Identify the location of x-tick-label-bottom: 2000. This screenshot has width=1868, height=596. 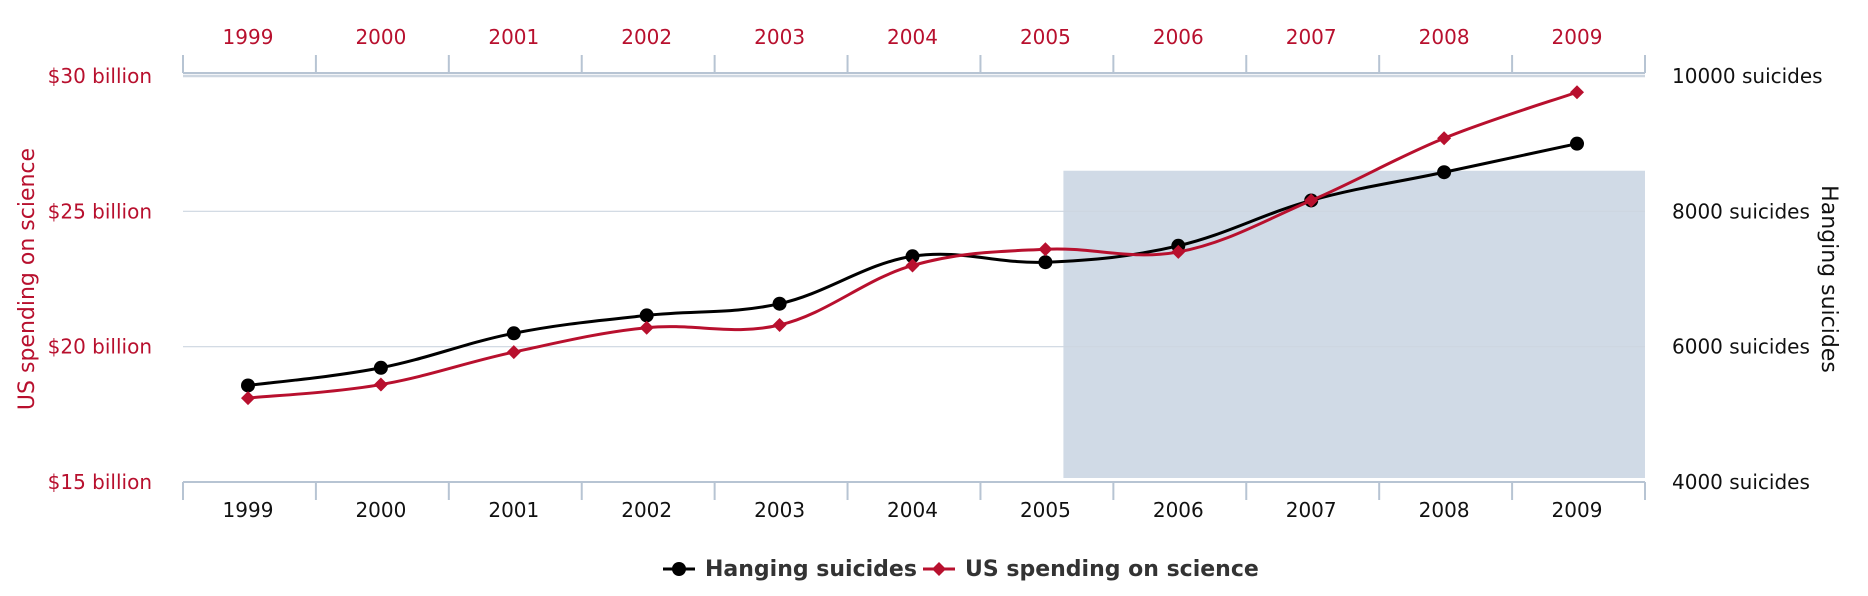
(380, 510).